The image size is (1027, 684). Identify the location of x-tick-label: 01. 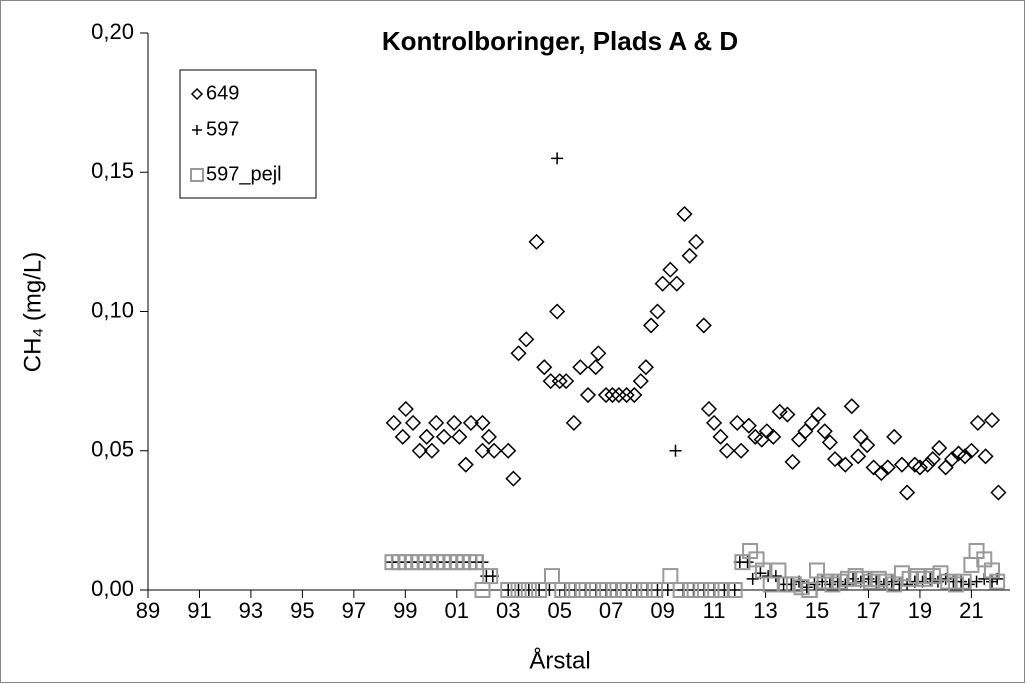
(457, 610).